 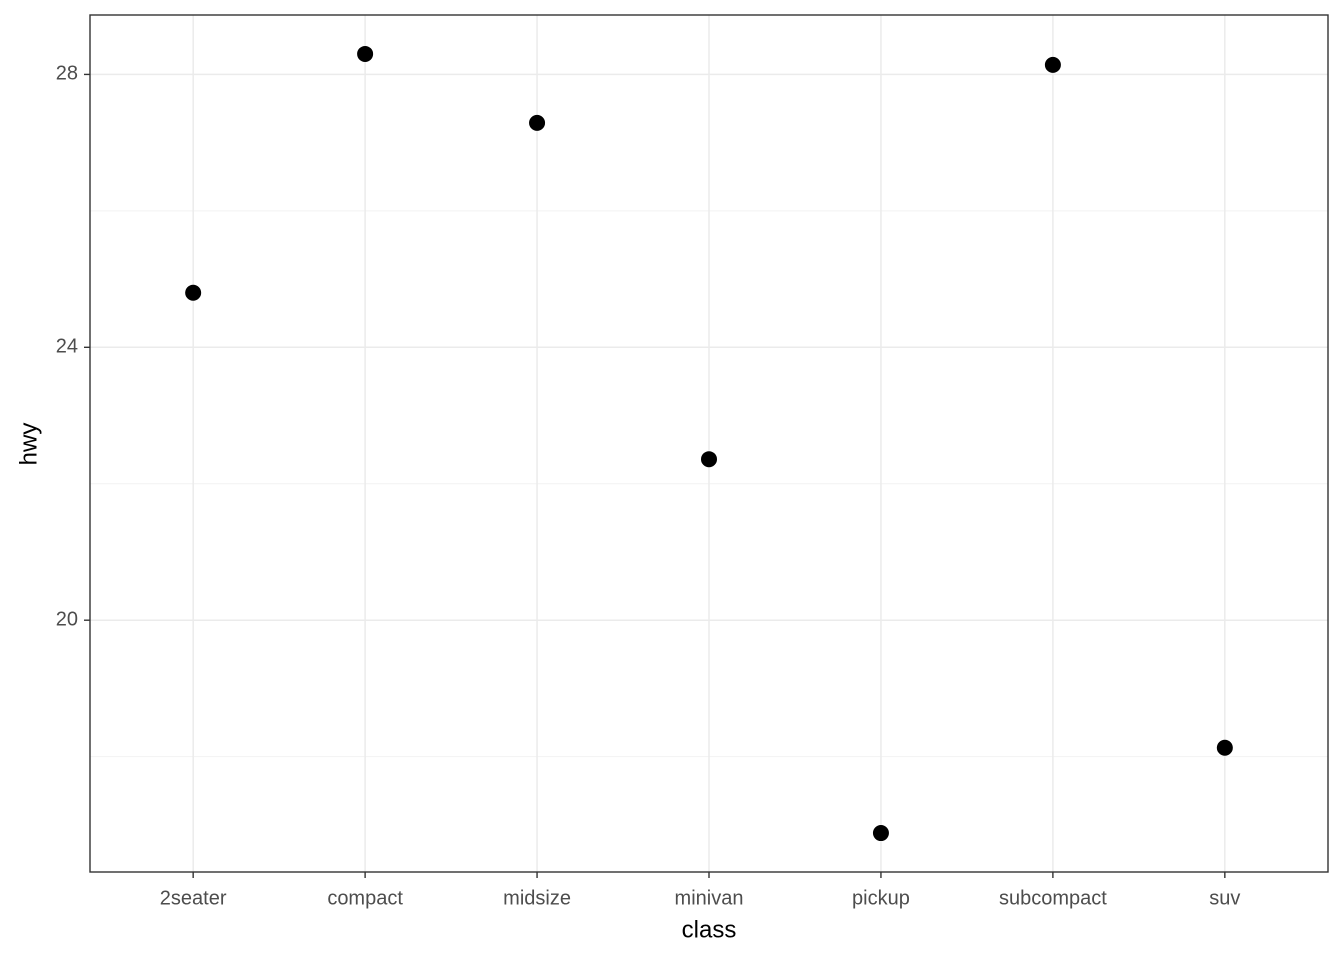 What do you see at coordinates (709, 929) in the screenshot?
I see `x-axis-title: class` at bounding box center [709, 929].